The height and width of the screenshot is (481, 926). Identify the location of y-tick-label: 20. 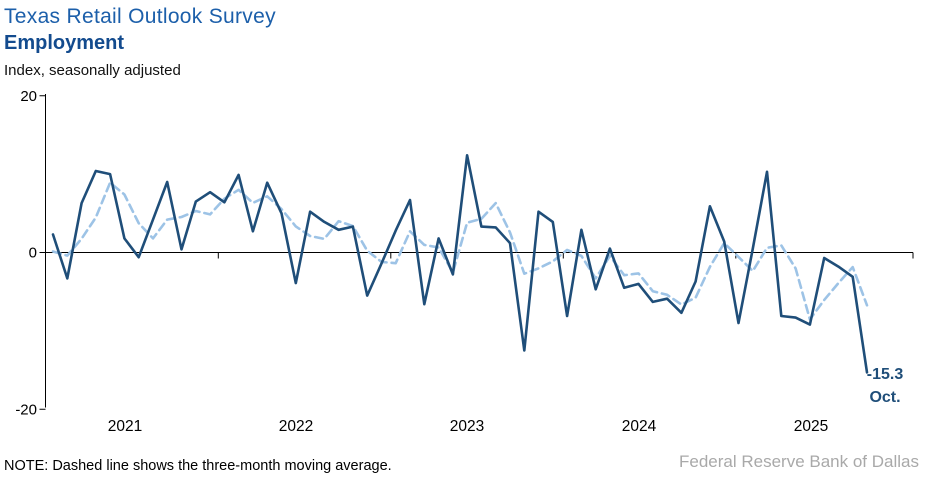
(28, 96).